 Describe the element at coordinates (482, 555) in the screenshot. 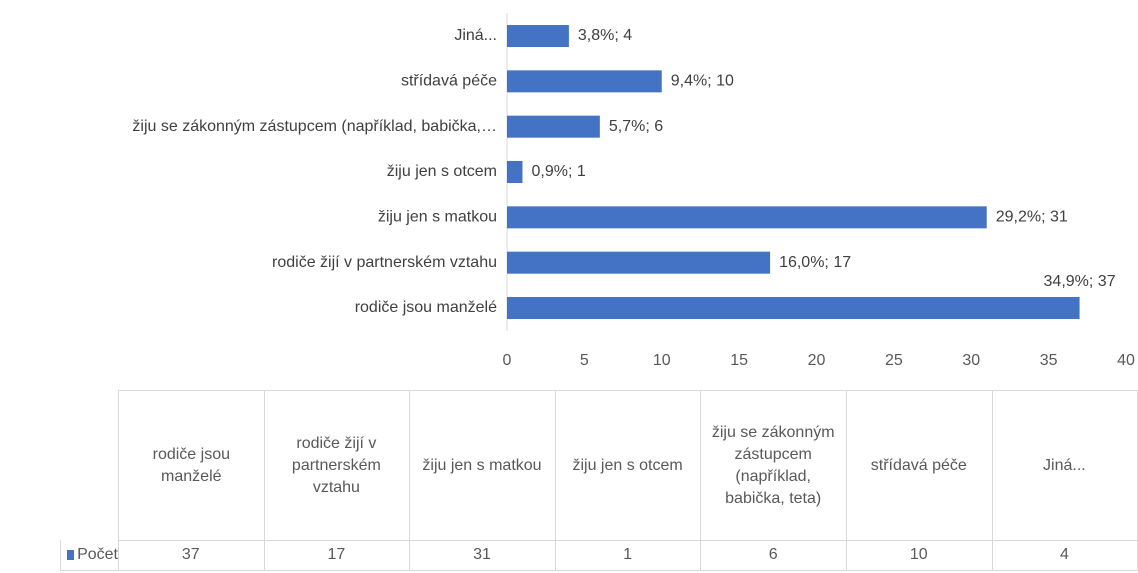

I see `table-value: 31` at that location.